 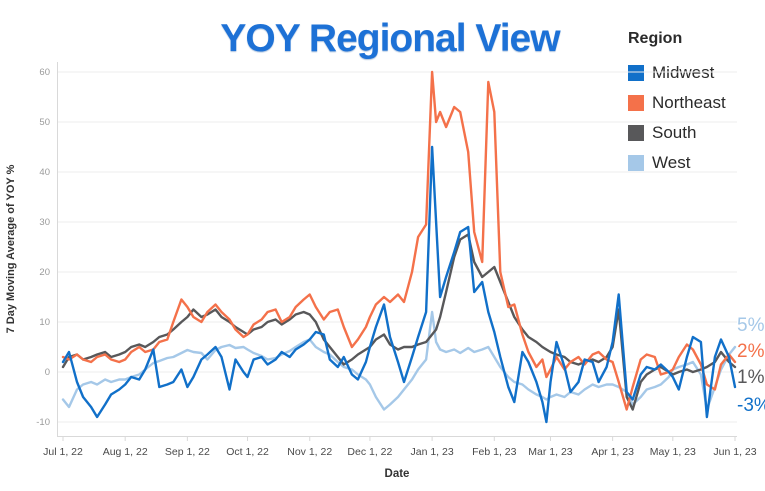 What do you see at coordinates (44, 122) in the screenshot?
I see `y-tick-label: 50` at bounding box center [44, 122].